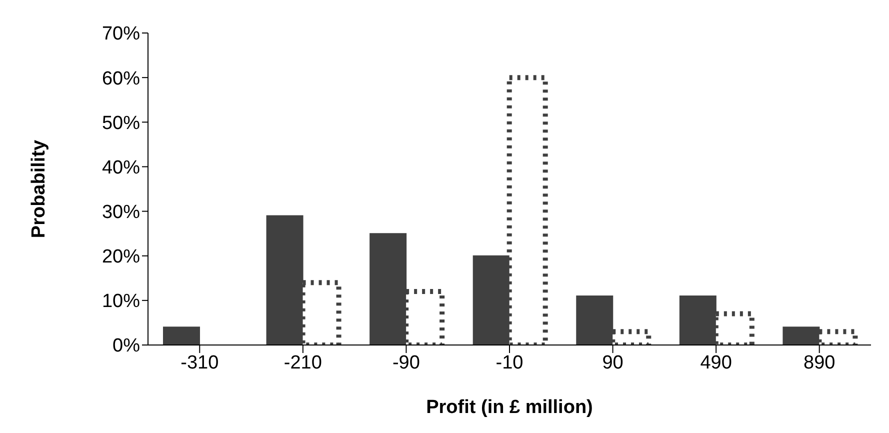 This screenshot has width=889, height=433. What do you see at coordinates (121, 79) in the screenshot?
I see `y-tick-label: 60%` at bounding box center [121, 79].